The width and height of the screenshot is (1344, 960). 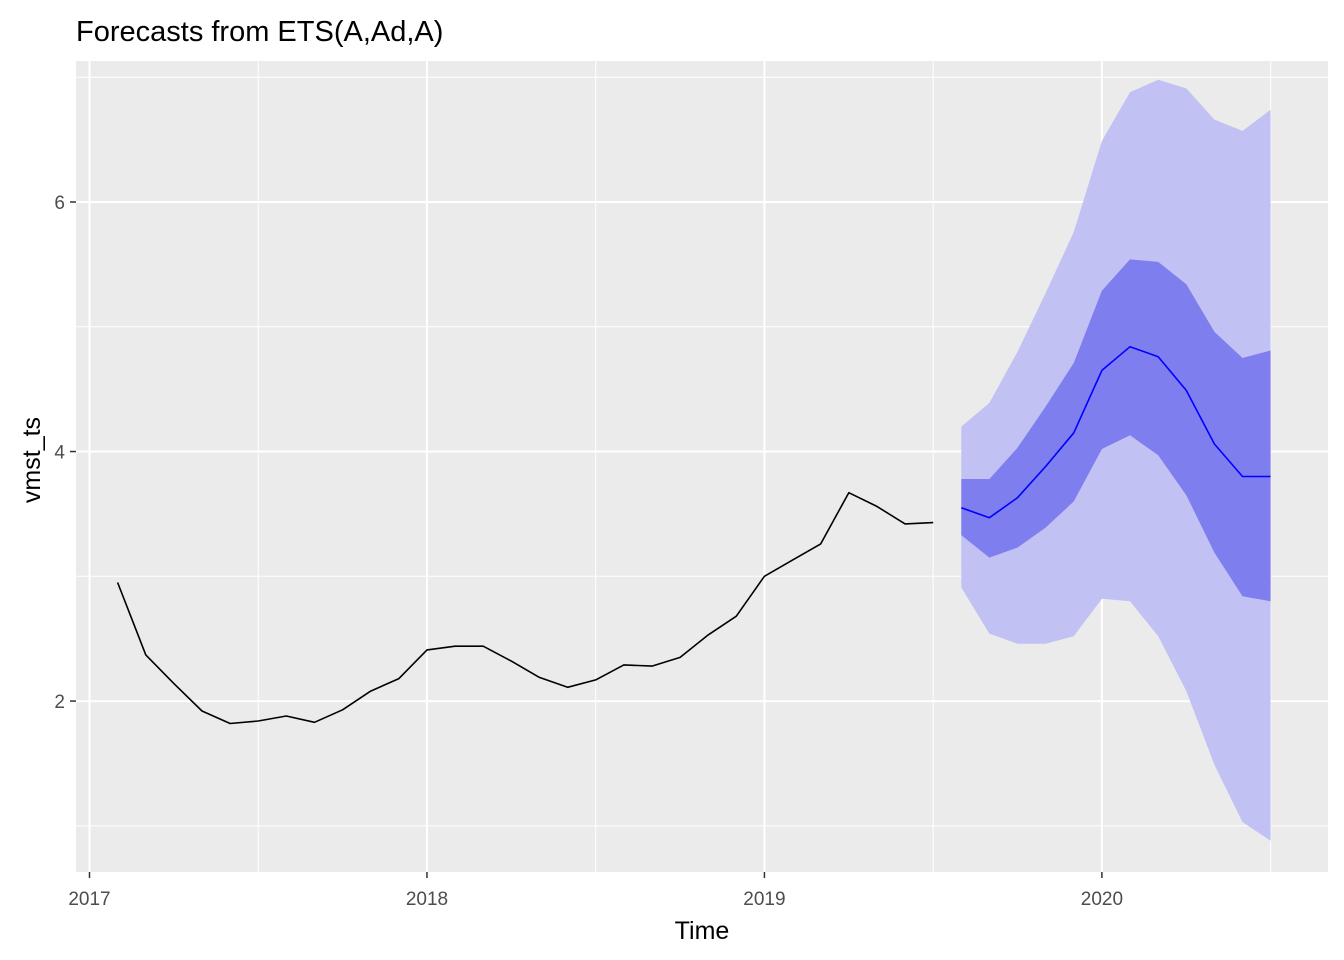 I want to click on x-axis-title: Time, so click(x=702, y=931).